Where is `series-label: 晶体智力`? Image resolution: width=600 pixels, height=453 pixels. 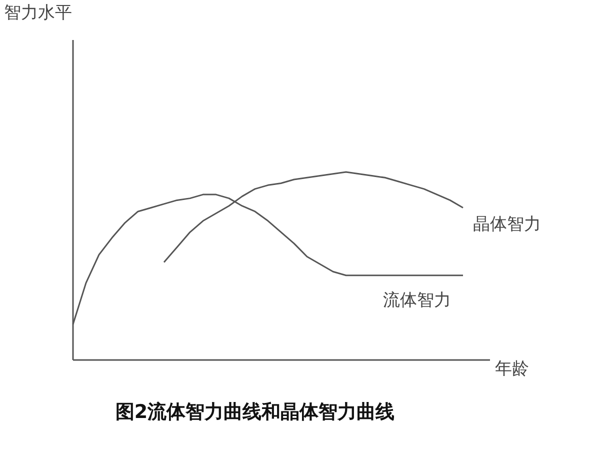 series-label: 晶体智力 is located at coordinates (507, 224).